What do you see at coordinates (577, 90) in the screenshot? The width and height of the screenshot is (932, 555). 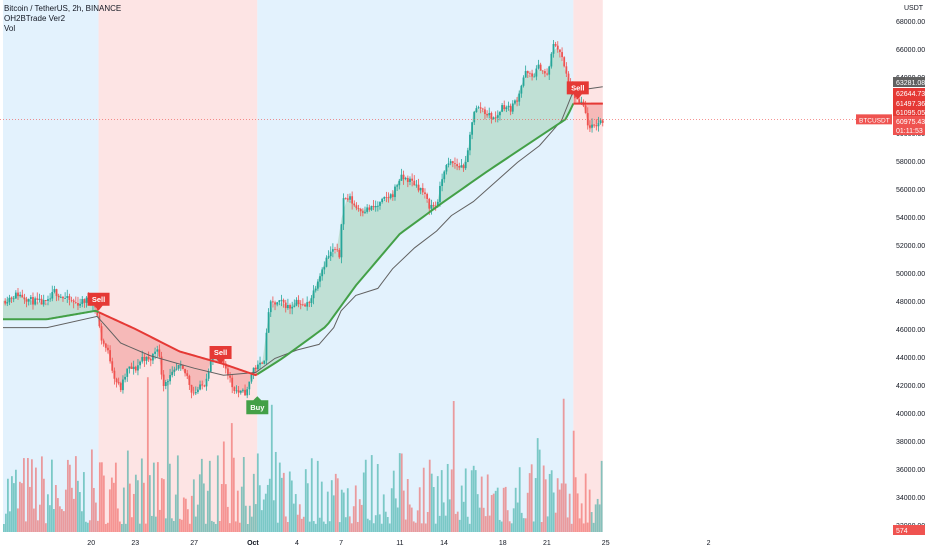 I see `signal-marker` at bounding box center [577, 90].